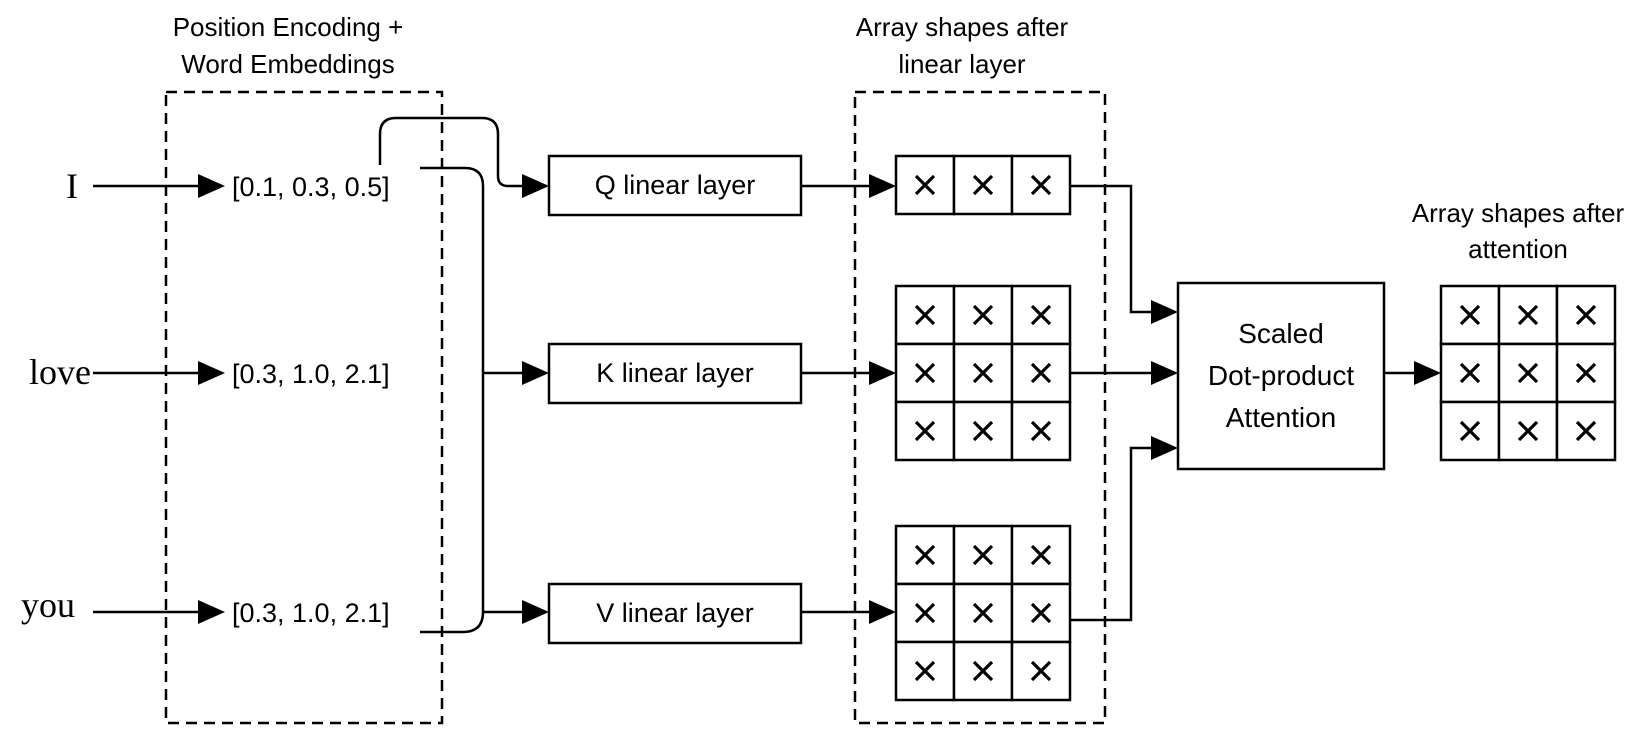 This screenshot has width=1650, height=740. Describe the element at coordinates (451, 152) in the screenshot. I see `embedding-to-q-connector` at that location.